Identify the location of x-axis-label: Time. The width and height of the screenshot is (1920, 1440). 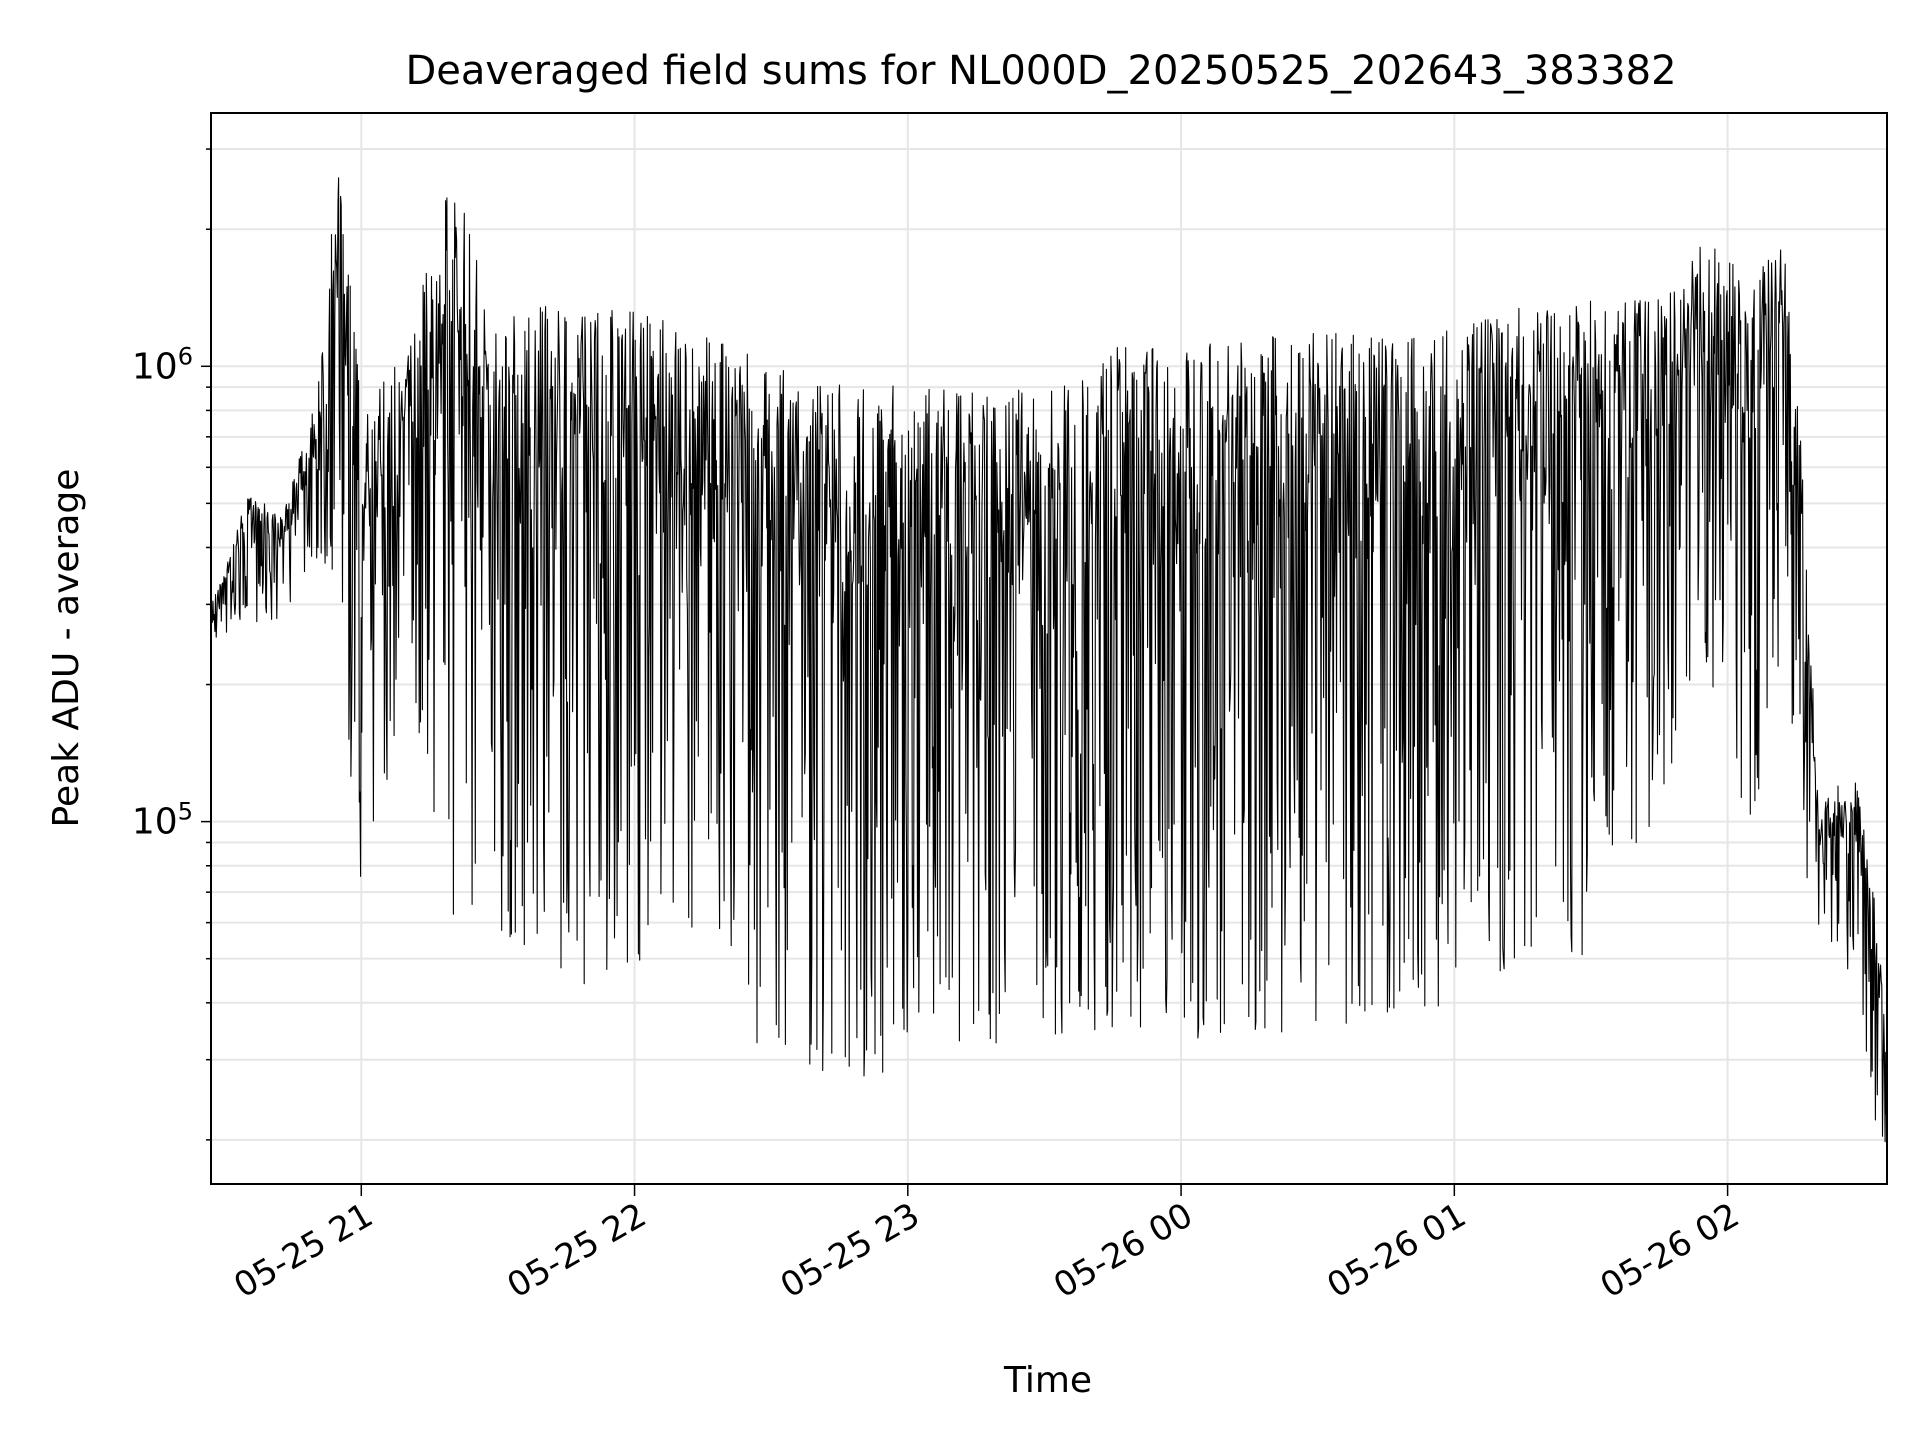
(1047, 1380).